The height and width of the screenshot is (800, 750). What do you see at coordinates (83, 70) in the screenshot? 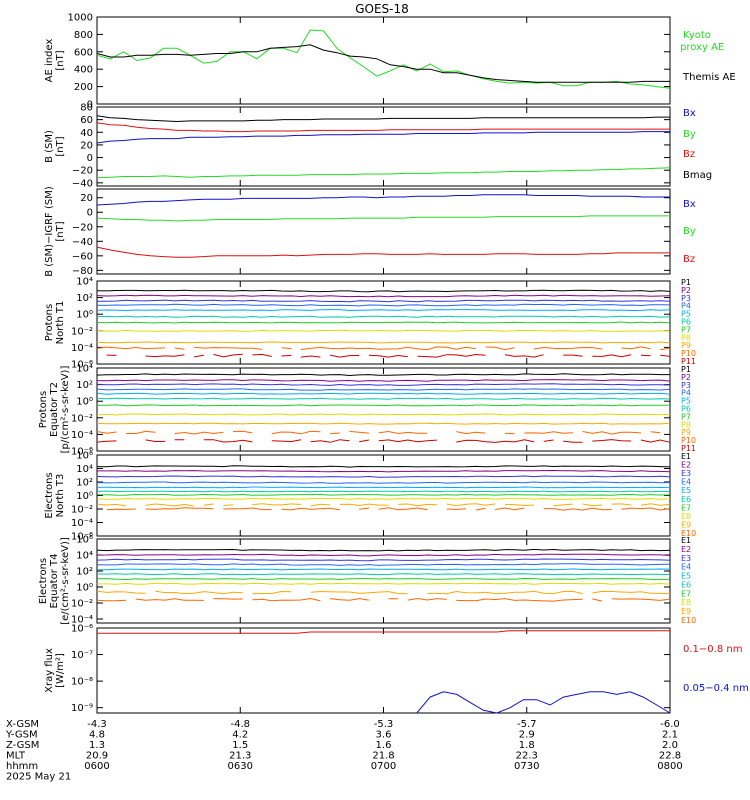
I see `y-tick-label: 400` at bounding box center [83, 70].